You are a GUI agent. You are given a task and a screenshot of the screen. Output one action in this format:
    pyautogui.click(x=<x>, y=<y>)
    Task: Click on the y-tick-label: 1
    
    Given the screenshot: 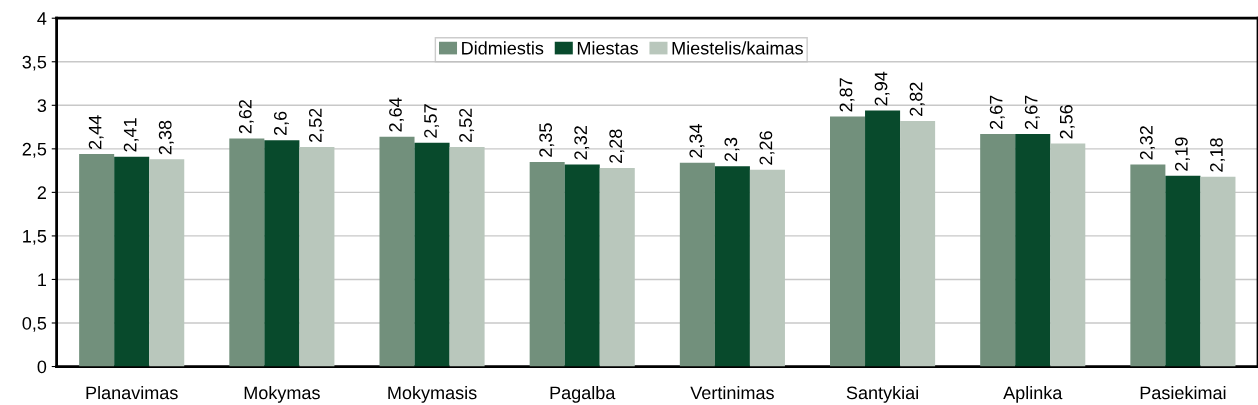 What is the action you would take?
    pyautogui.click(x=42, y=279)
    